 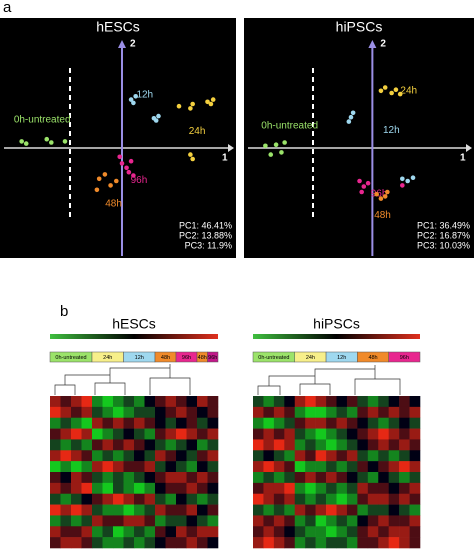 What do you see at coordinates (212, 358) in the screenshot?
I see `group-label: 96h` at bounding box center [212, 358].